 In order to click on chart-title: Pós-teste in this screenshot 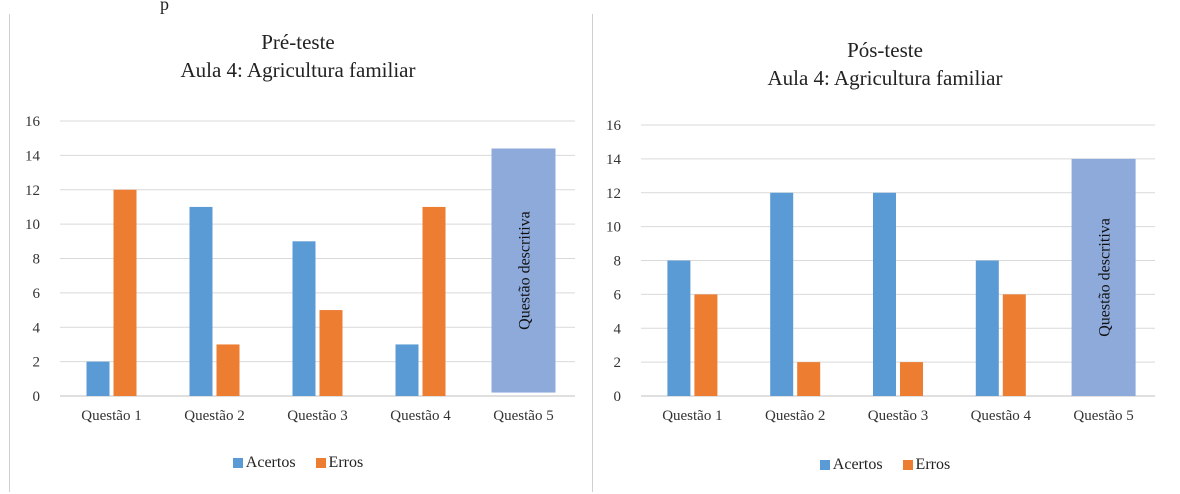, I will do `click(885, 50)`.